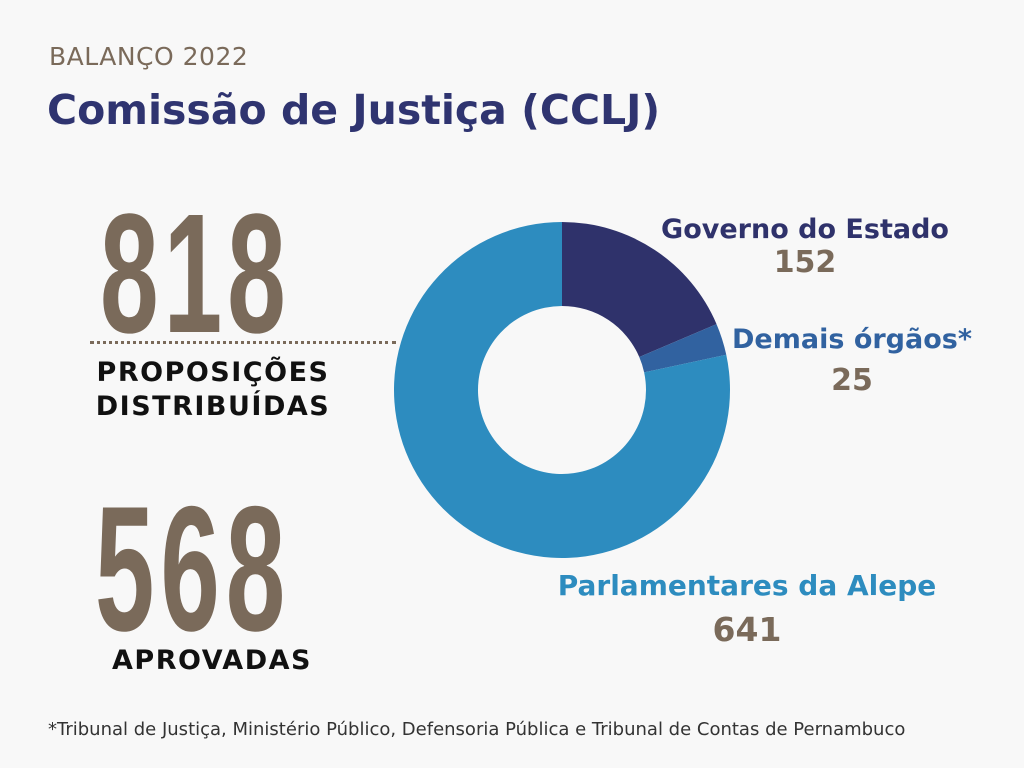 The width and height of the screenshot is (1024, 768). What do you see at coordinates (354, 110) in the screenshot?
I see `page-title: Comissão de Justiça (CCLJ)` at bounding box center [354, 110].